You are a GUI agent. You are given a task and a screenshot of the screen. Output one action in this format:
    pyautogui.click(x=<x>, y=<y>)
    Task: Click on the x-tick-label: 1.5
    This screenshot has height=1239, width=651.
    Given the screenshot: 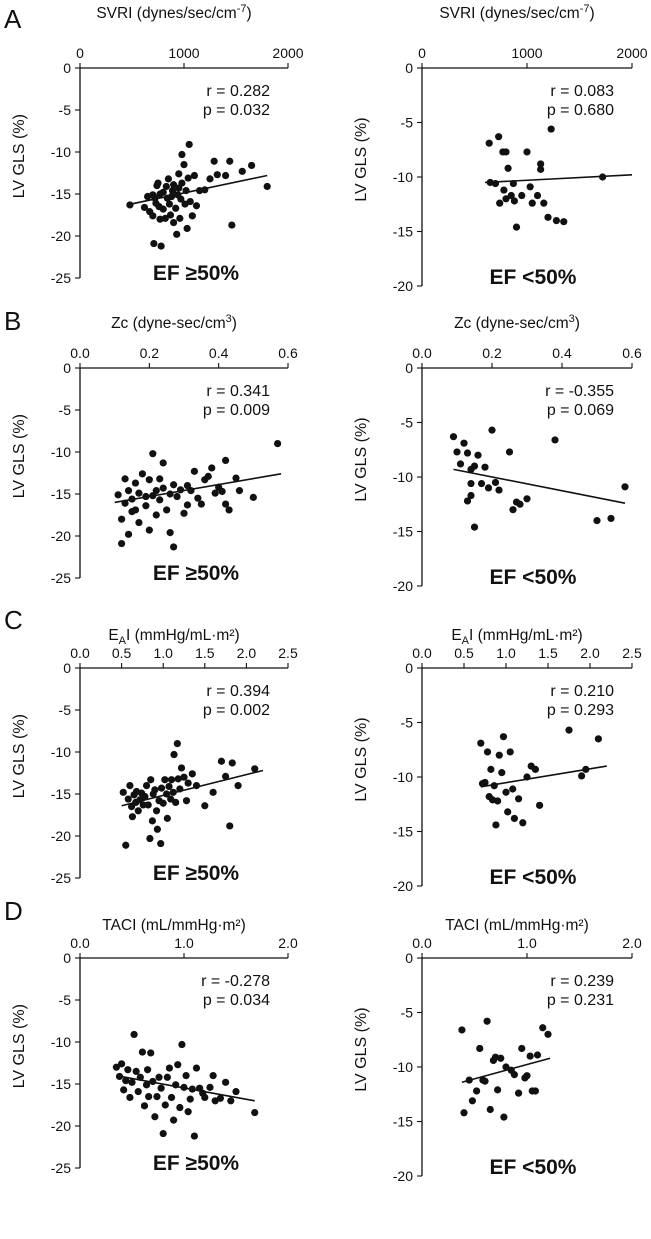 What is the action you would take?
    pyautogui.click(x=548, y=653)
    